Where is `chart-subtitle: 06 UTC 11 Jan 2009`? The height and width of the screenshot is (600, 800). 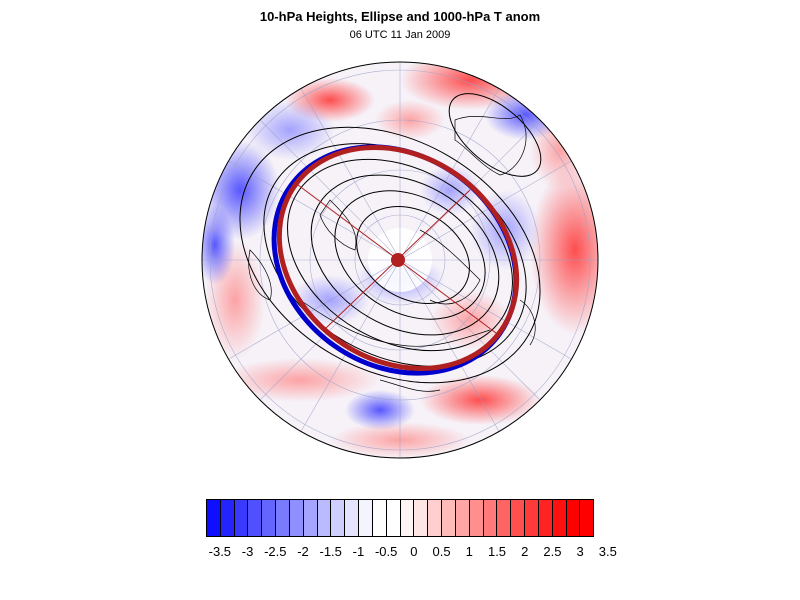 chart-subtitle: 06 UTC 11 Jan 2009 is located at coordinates (400, 35).